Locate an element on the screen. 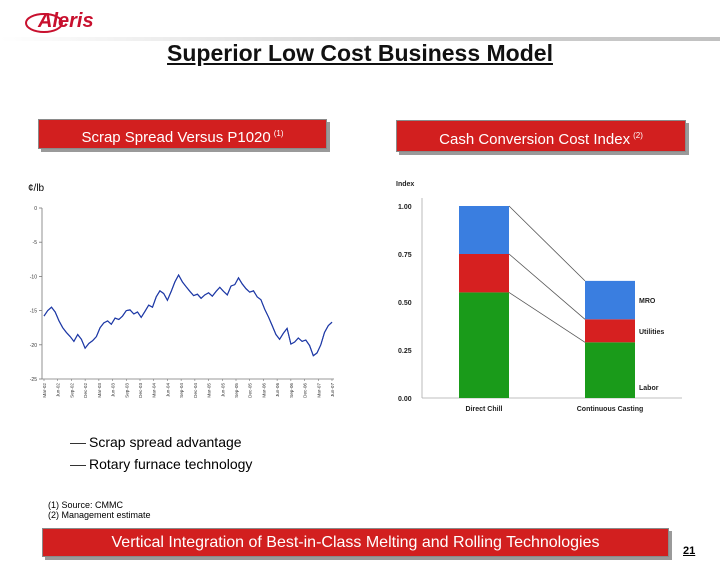 This screenshot has height=576, width=720. y-tick-label: 0.00 is located at coordinates (405, 399).